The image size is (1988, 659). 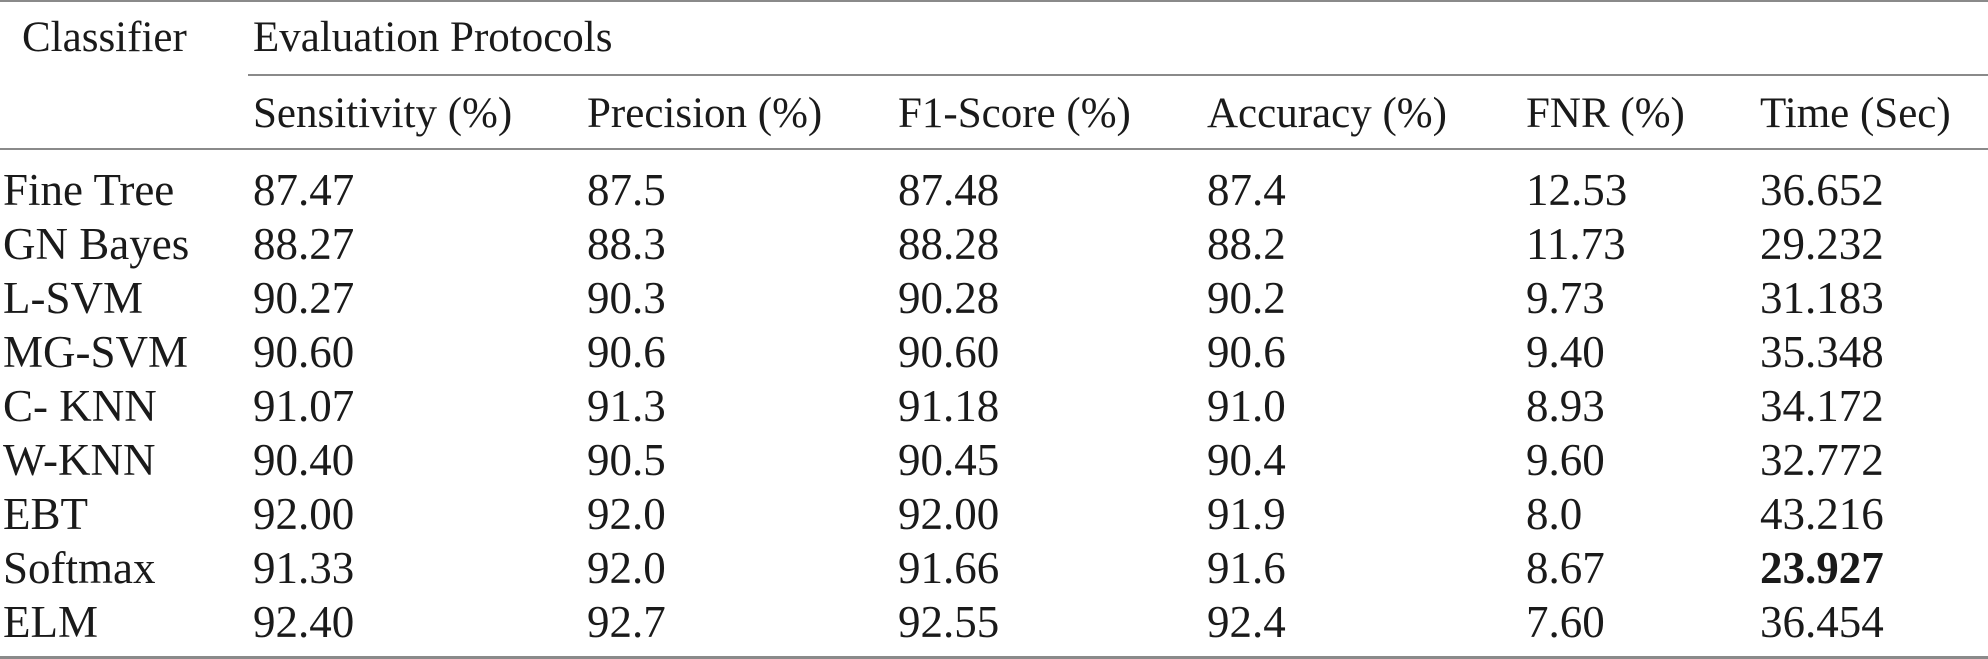 What do you see at coordinates (1014, 113) in the screenshot?
I see `column-header-f1-score: F1-Score (%)` at bounding box center [1014, 113].